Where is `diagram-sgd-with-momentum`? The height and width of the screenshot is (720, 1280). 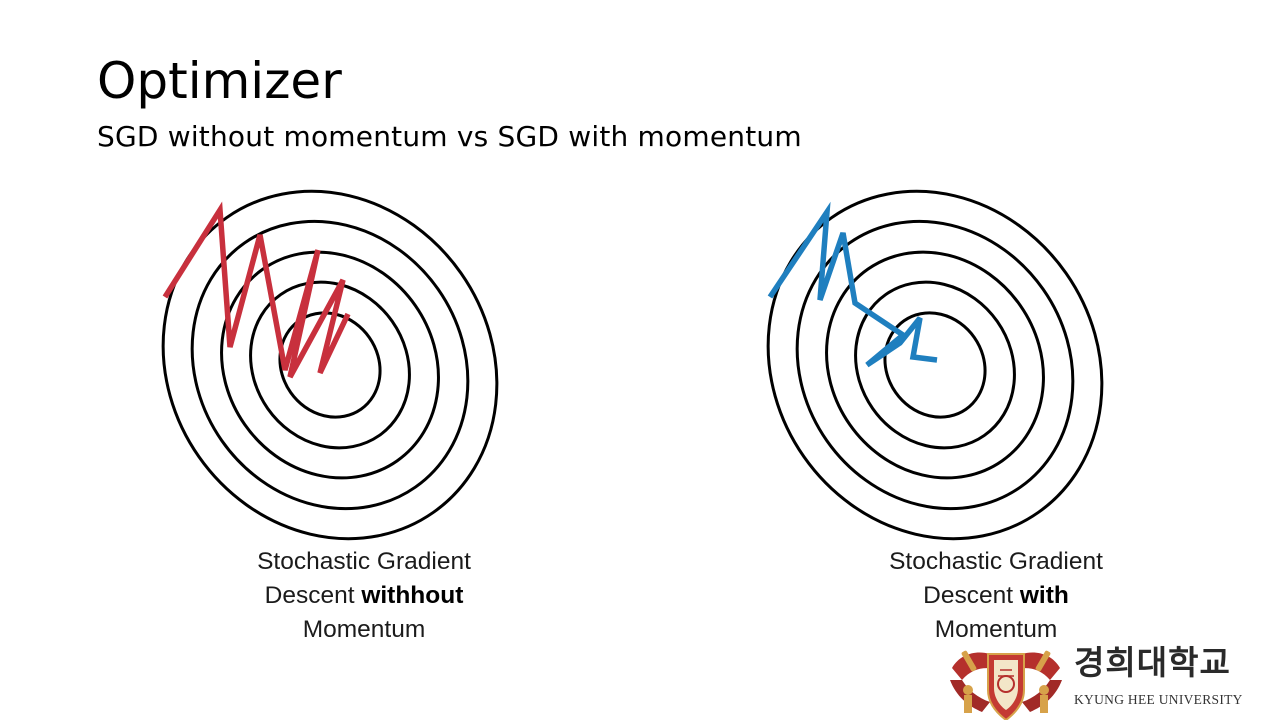 diagram-sgd-with-momentum is located at coordinates (935, 365).